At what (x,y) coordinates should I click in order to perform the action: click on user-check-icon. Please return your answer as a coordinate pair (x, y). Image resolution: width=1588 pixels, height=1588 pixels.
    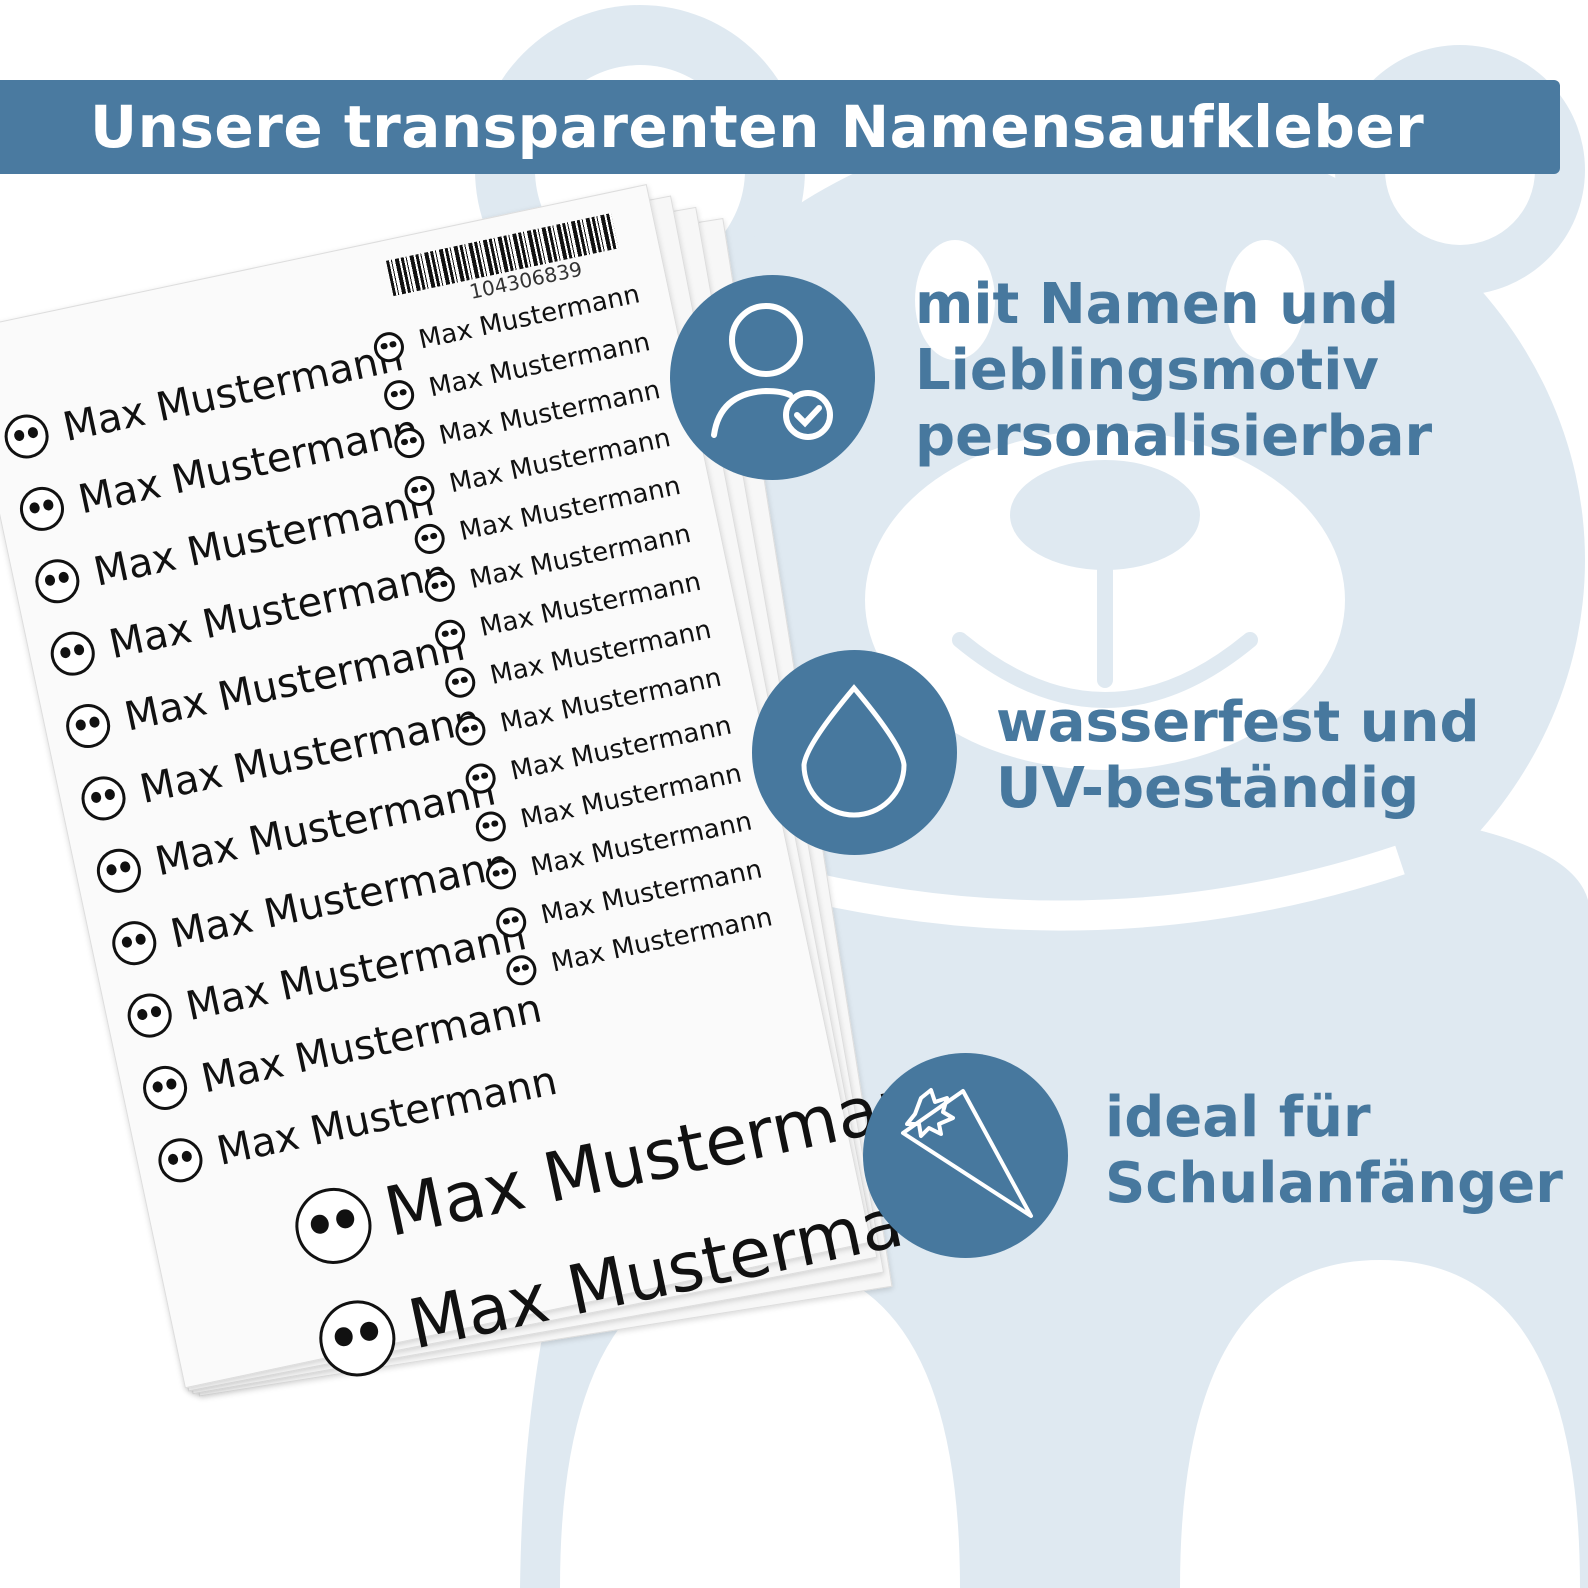
    Looking at the image, I should click on (772, 371).